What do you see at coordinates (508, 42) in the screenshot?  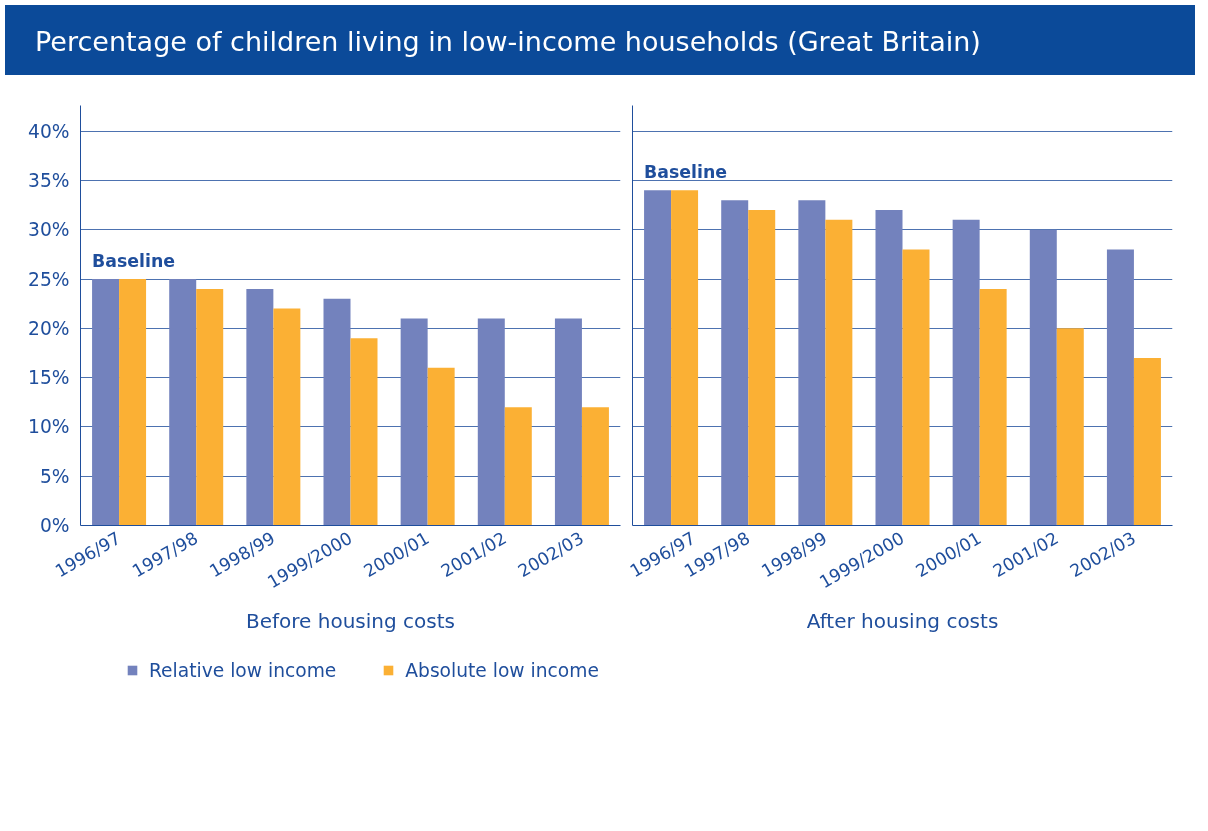 I see `chart-title: Percentage of children living in low-income households (Great Britain)` at bounding box center [508, 42].